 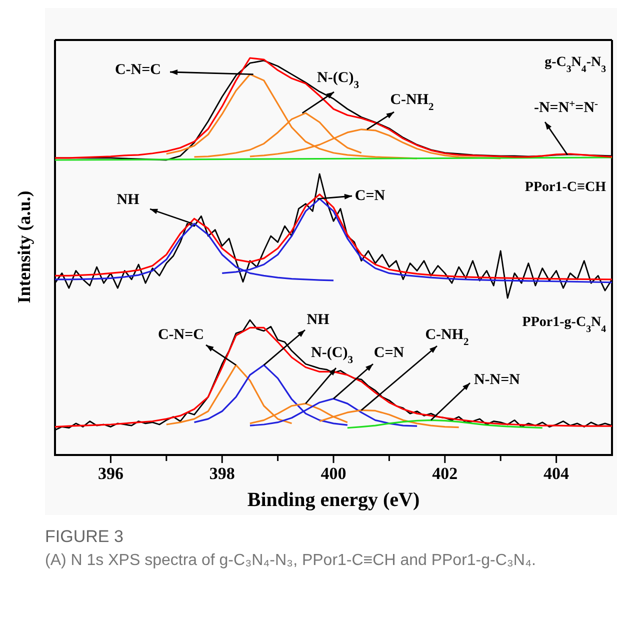 I want to click on x-tick-label: 398, so click(x=222, y=473).